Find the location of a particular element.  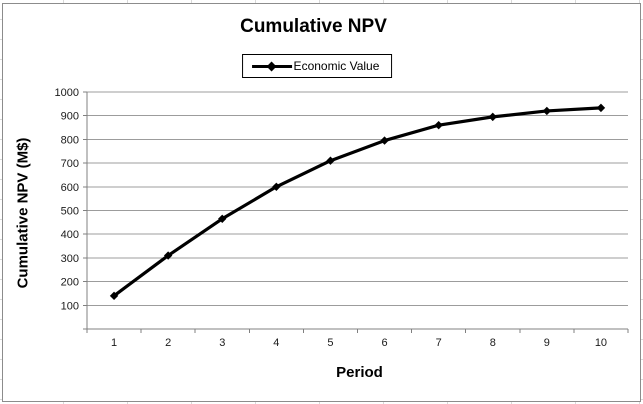

x-tick-label: 1 is located at coordinates (114, 343).